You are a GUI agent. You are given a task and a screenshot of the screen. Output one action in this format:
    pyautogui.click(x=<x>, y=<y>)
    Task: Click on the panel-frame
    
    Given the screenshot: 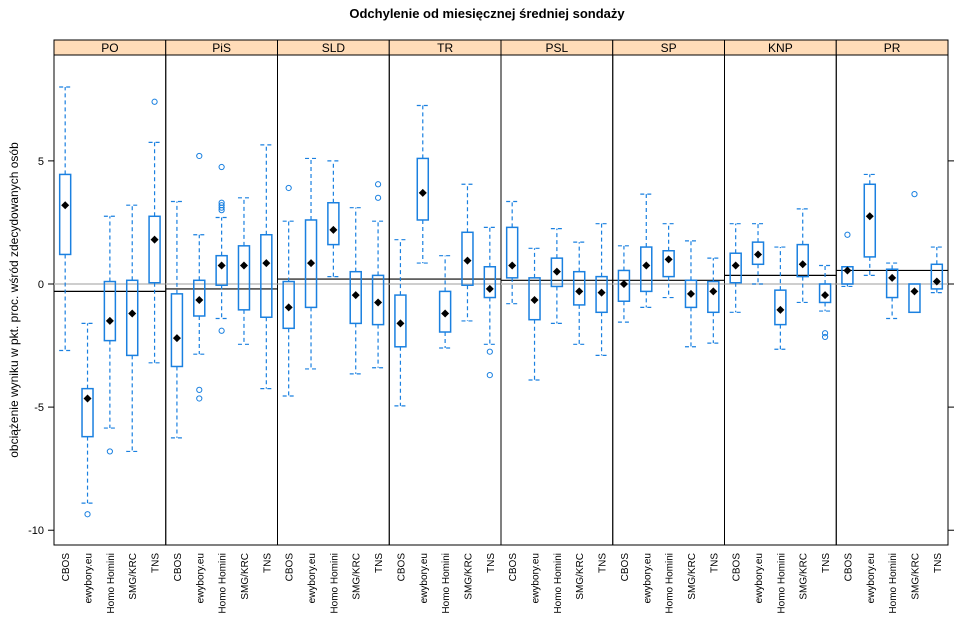 What is the action you would take?
    pyautogui.click(x=110, y=300)
    